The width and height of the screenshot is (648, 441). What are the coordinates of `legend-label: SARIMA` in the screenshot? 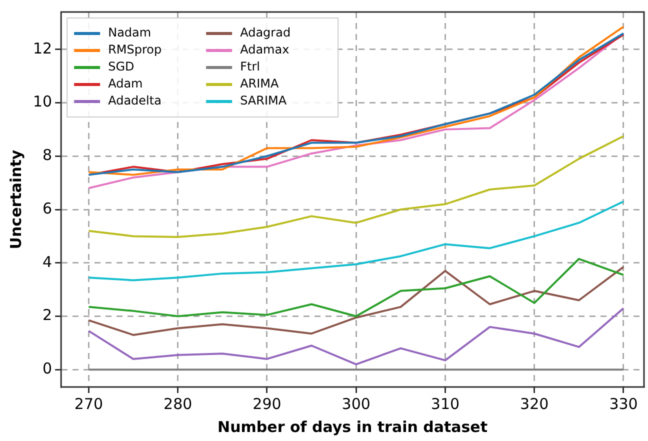 It's located at (264, 101).